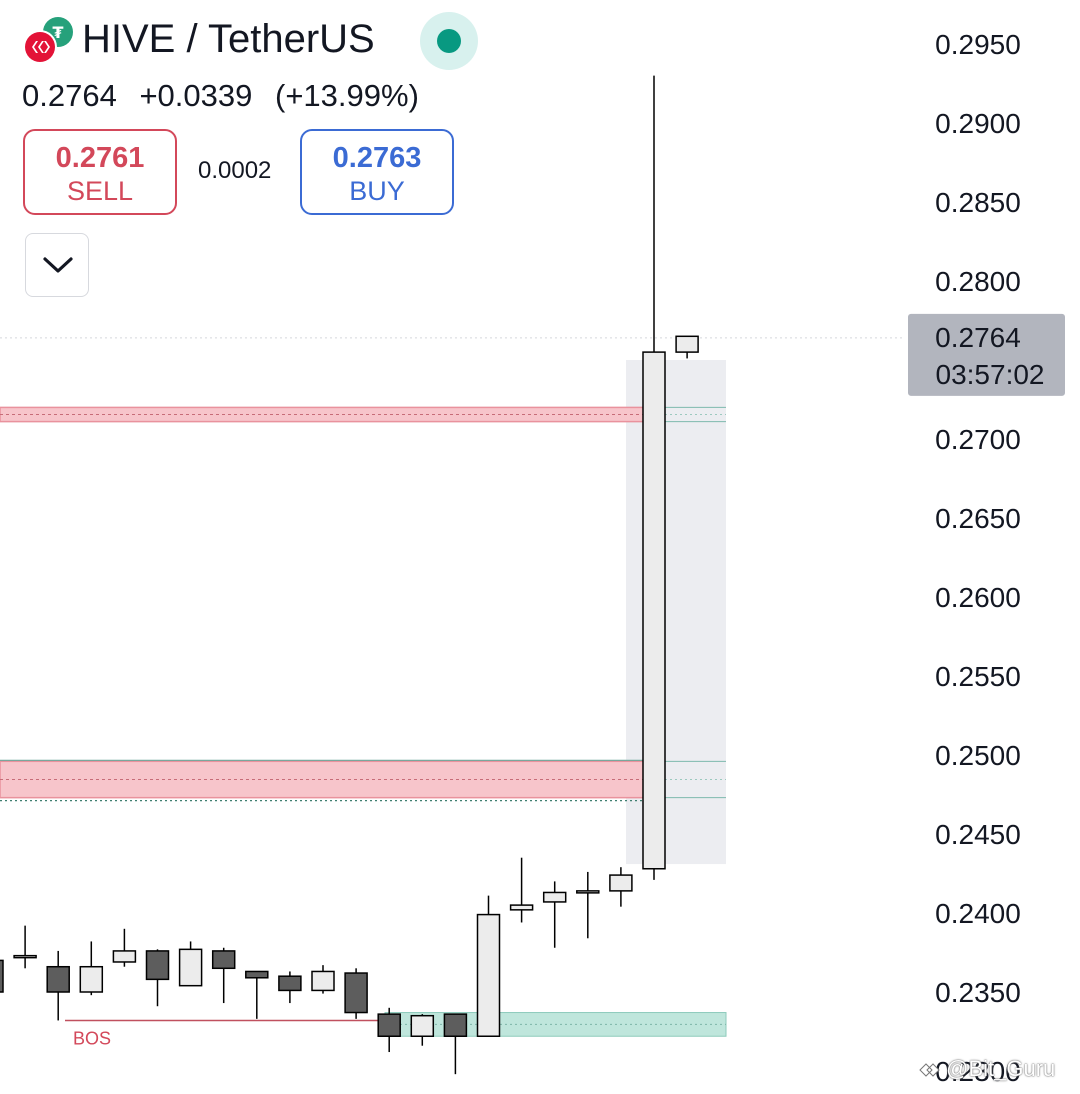 The width and height of the screenshot is (1080, 1094). Describe the element at coordinates (978, 439) in the screenshot. I see `y-axis-tick-label: 0.2700` at that location.